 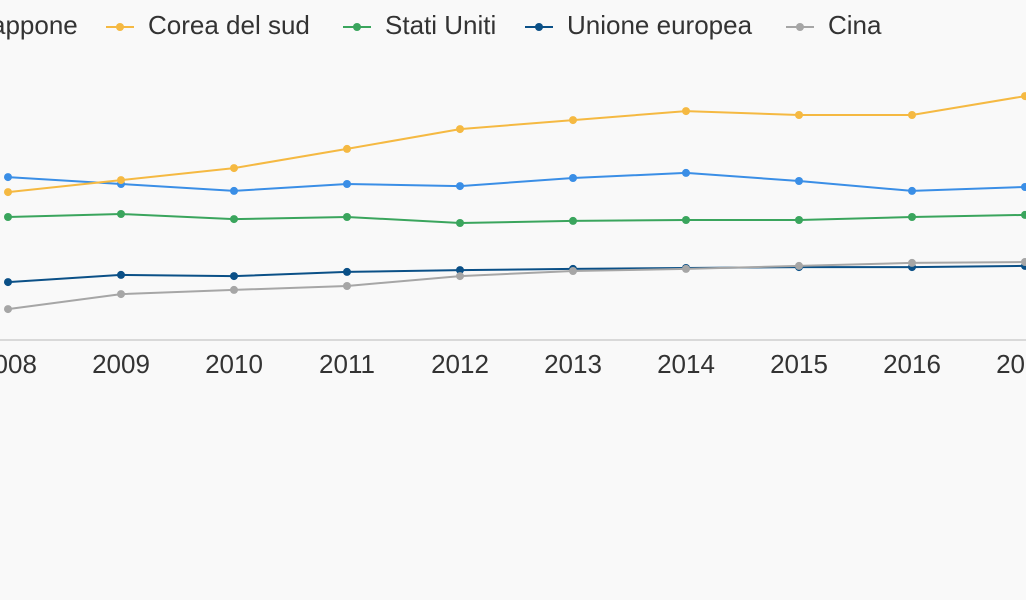 What do you see at coordinates (660, 25) in the screenshot?
I see `legend-label: Unione europea` at bounding box center [660, 25].